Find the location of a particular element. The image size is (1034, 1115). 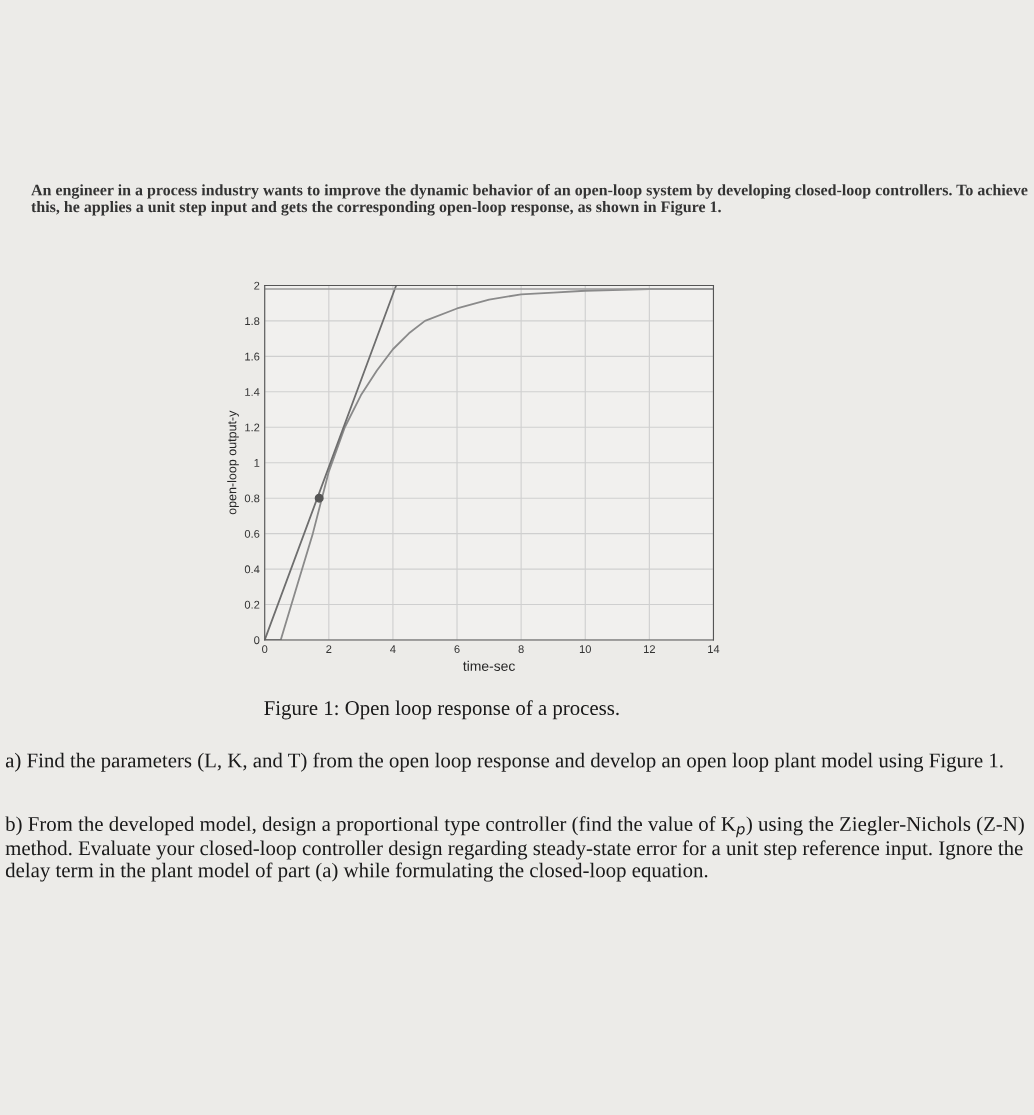

y-tick-label: 1.2 is located at coordinates (252, 427).